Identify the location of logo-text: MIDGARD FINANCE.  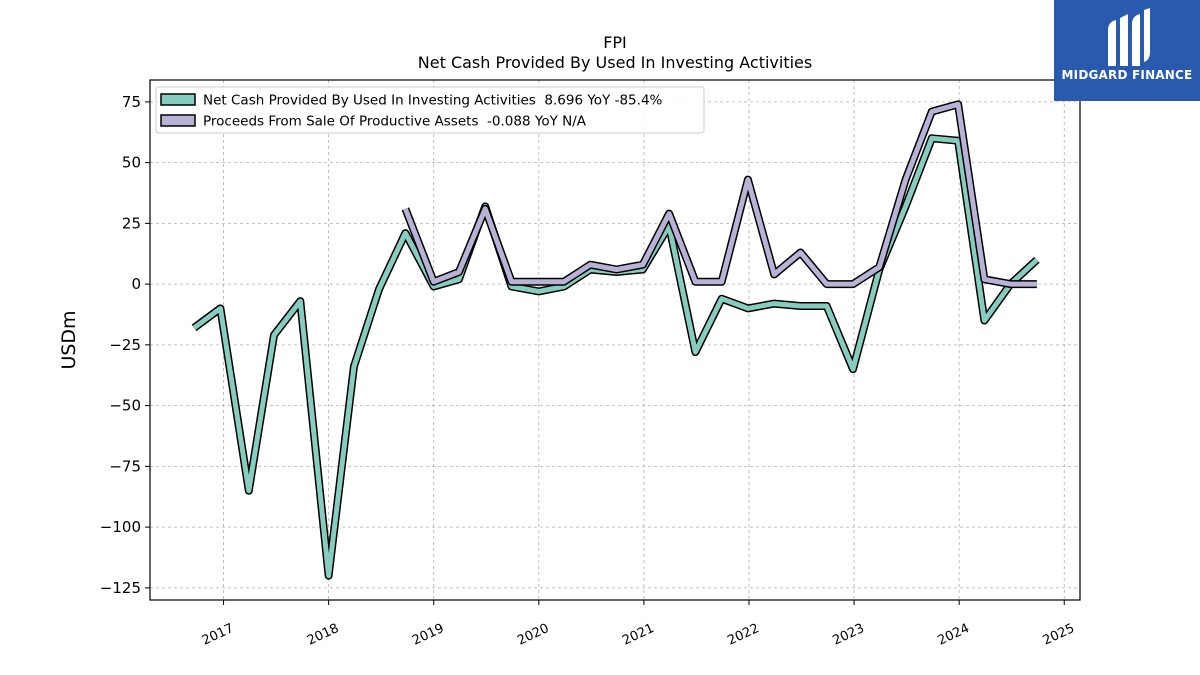
(1127, 75).